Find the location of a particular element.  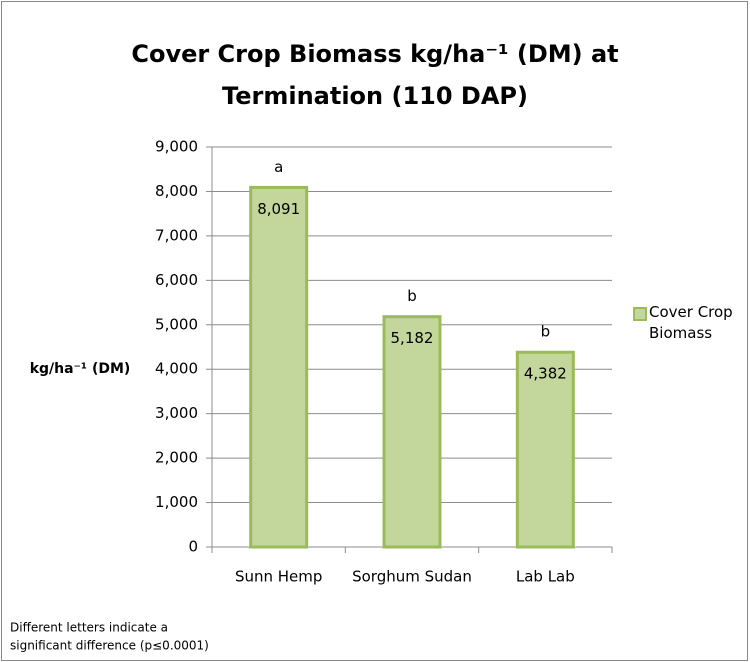

legend-swatch is located at coordinates (640, 314).